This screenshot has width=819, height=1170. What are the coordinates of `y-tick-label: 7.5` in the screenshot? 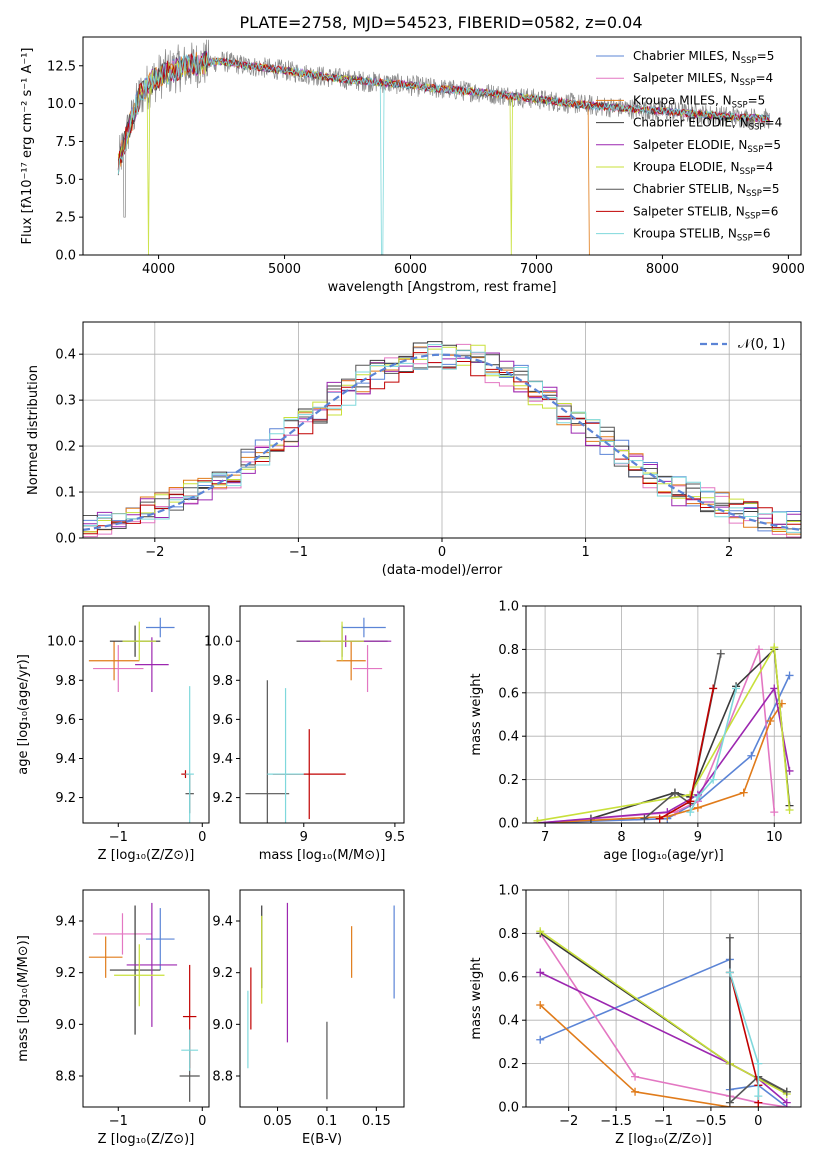 It's located at (65, 142).